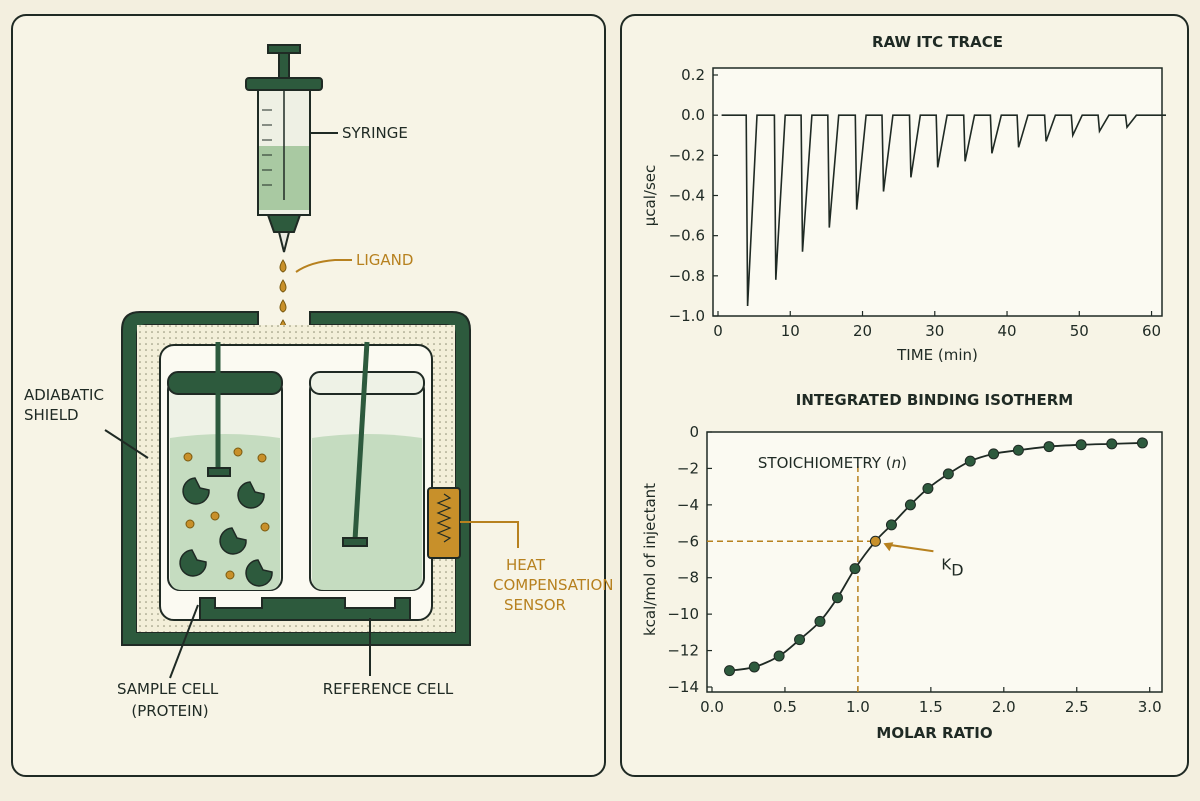  What do you see at coordinates (931, 707) in the screenshot?
I see `x-tick-label: 1.5` at bounding box center [931, 707].